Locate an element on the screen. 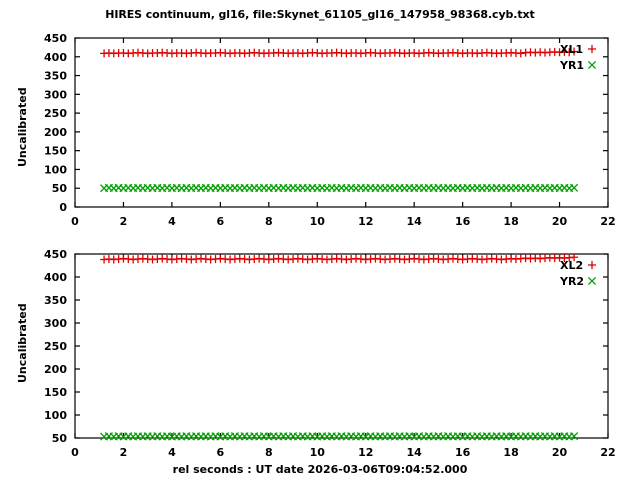 The width and height of the screenshot is (640, 480). top-plot-y-axis-label: Uncalibrated is located at coordinates (22, 127).